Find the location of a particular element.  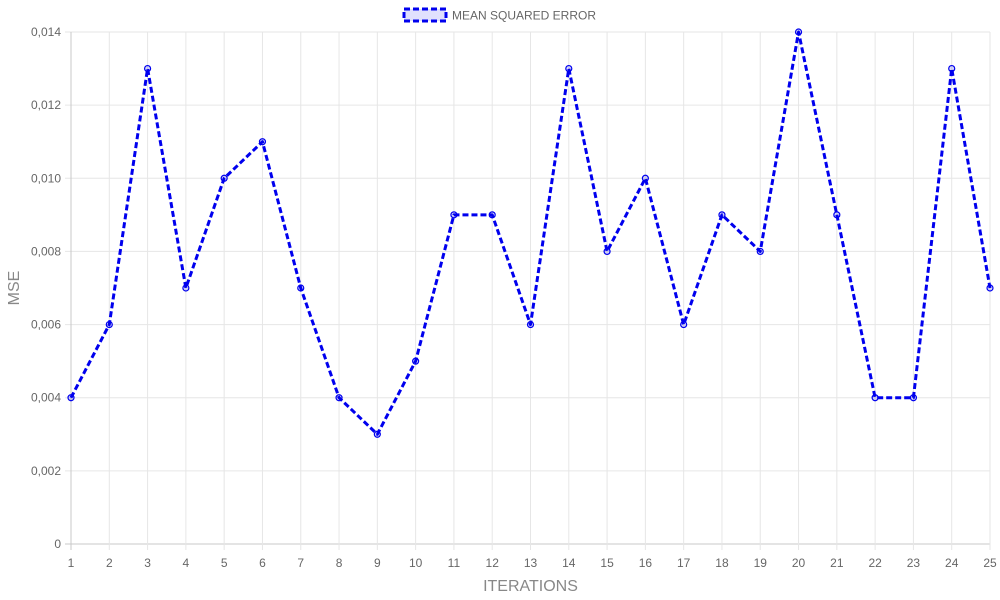

x-tick-label: 9 is located at coordinates (377, 563).